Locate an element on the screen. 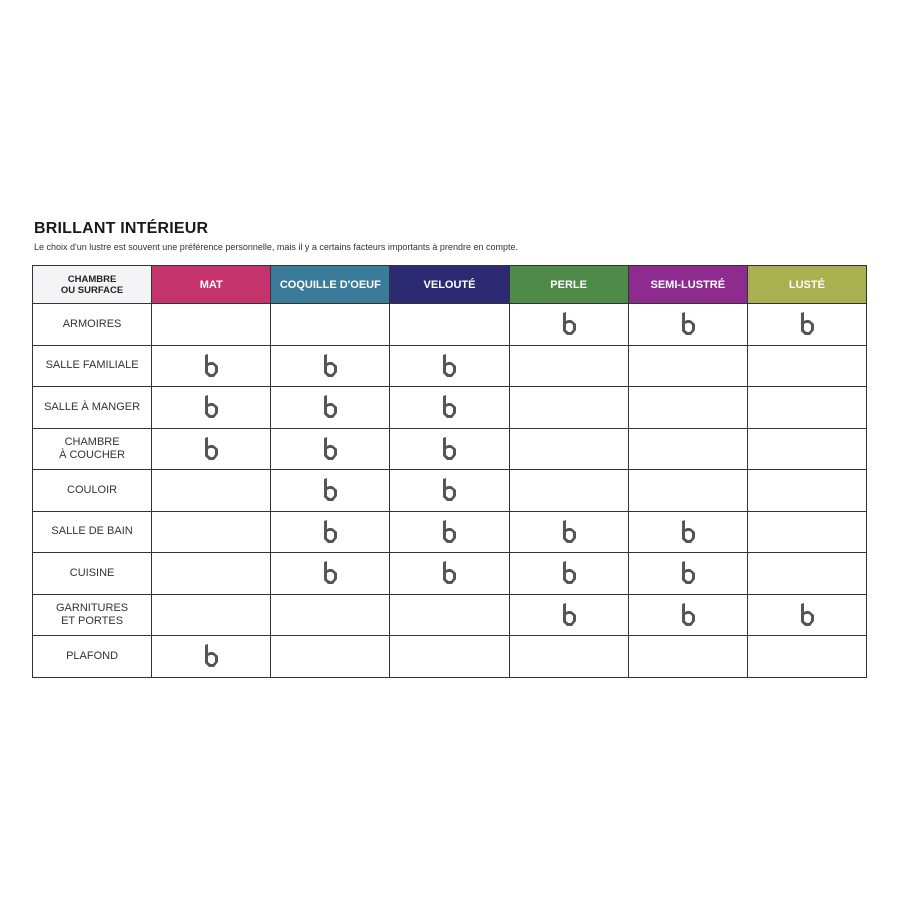 Image resolution: width=900 pixels, height=900 pixels. row-label: COULOIR is located at coordinates (92, 490).